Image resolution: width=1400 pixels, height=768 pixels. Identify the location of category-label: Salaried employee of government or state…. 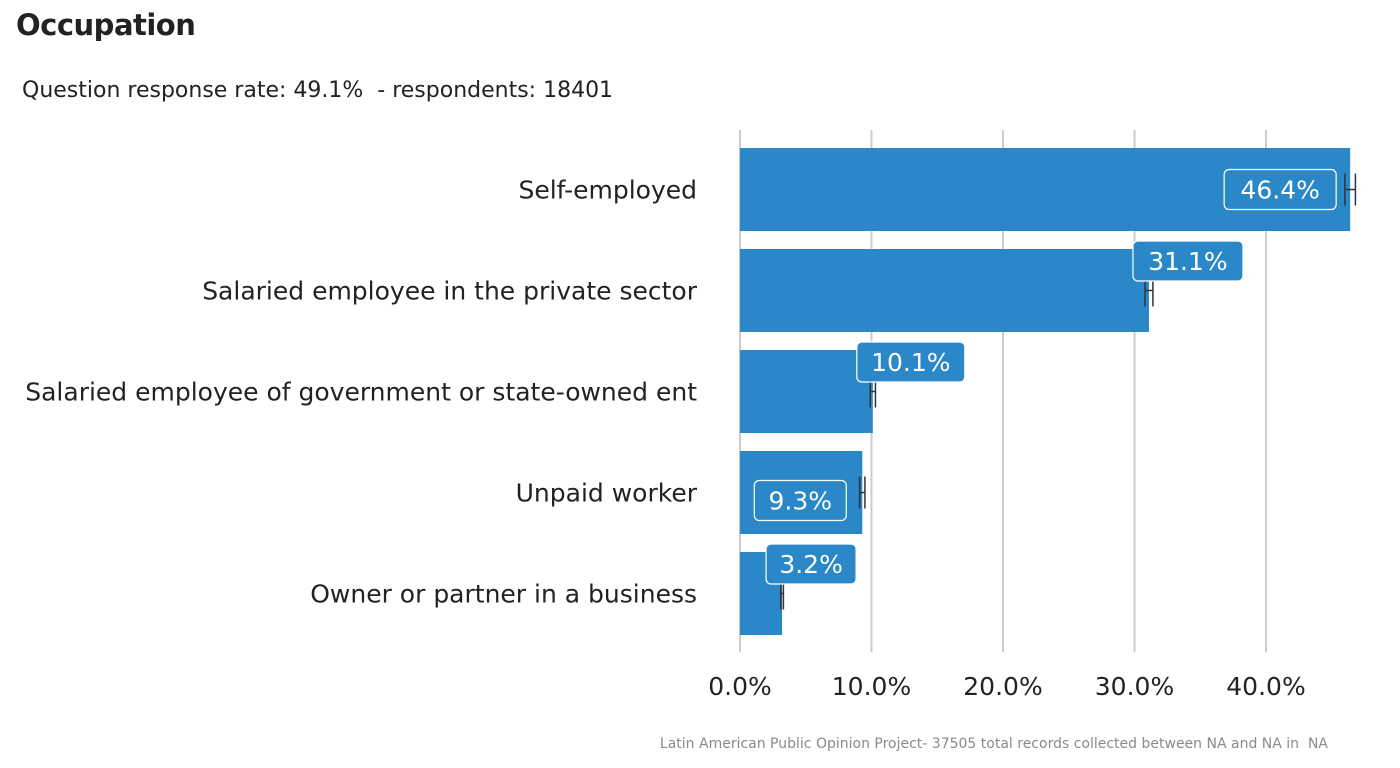
(361, 392).